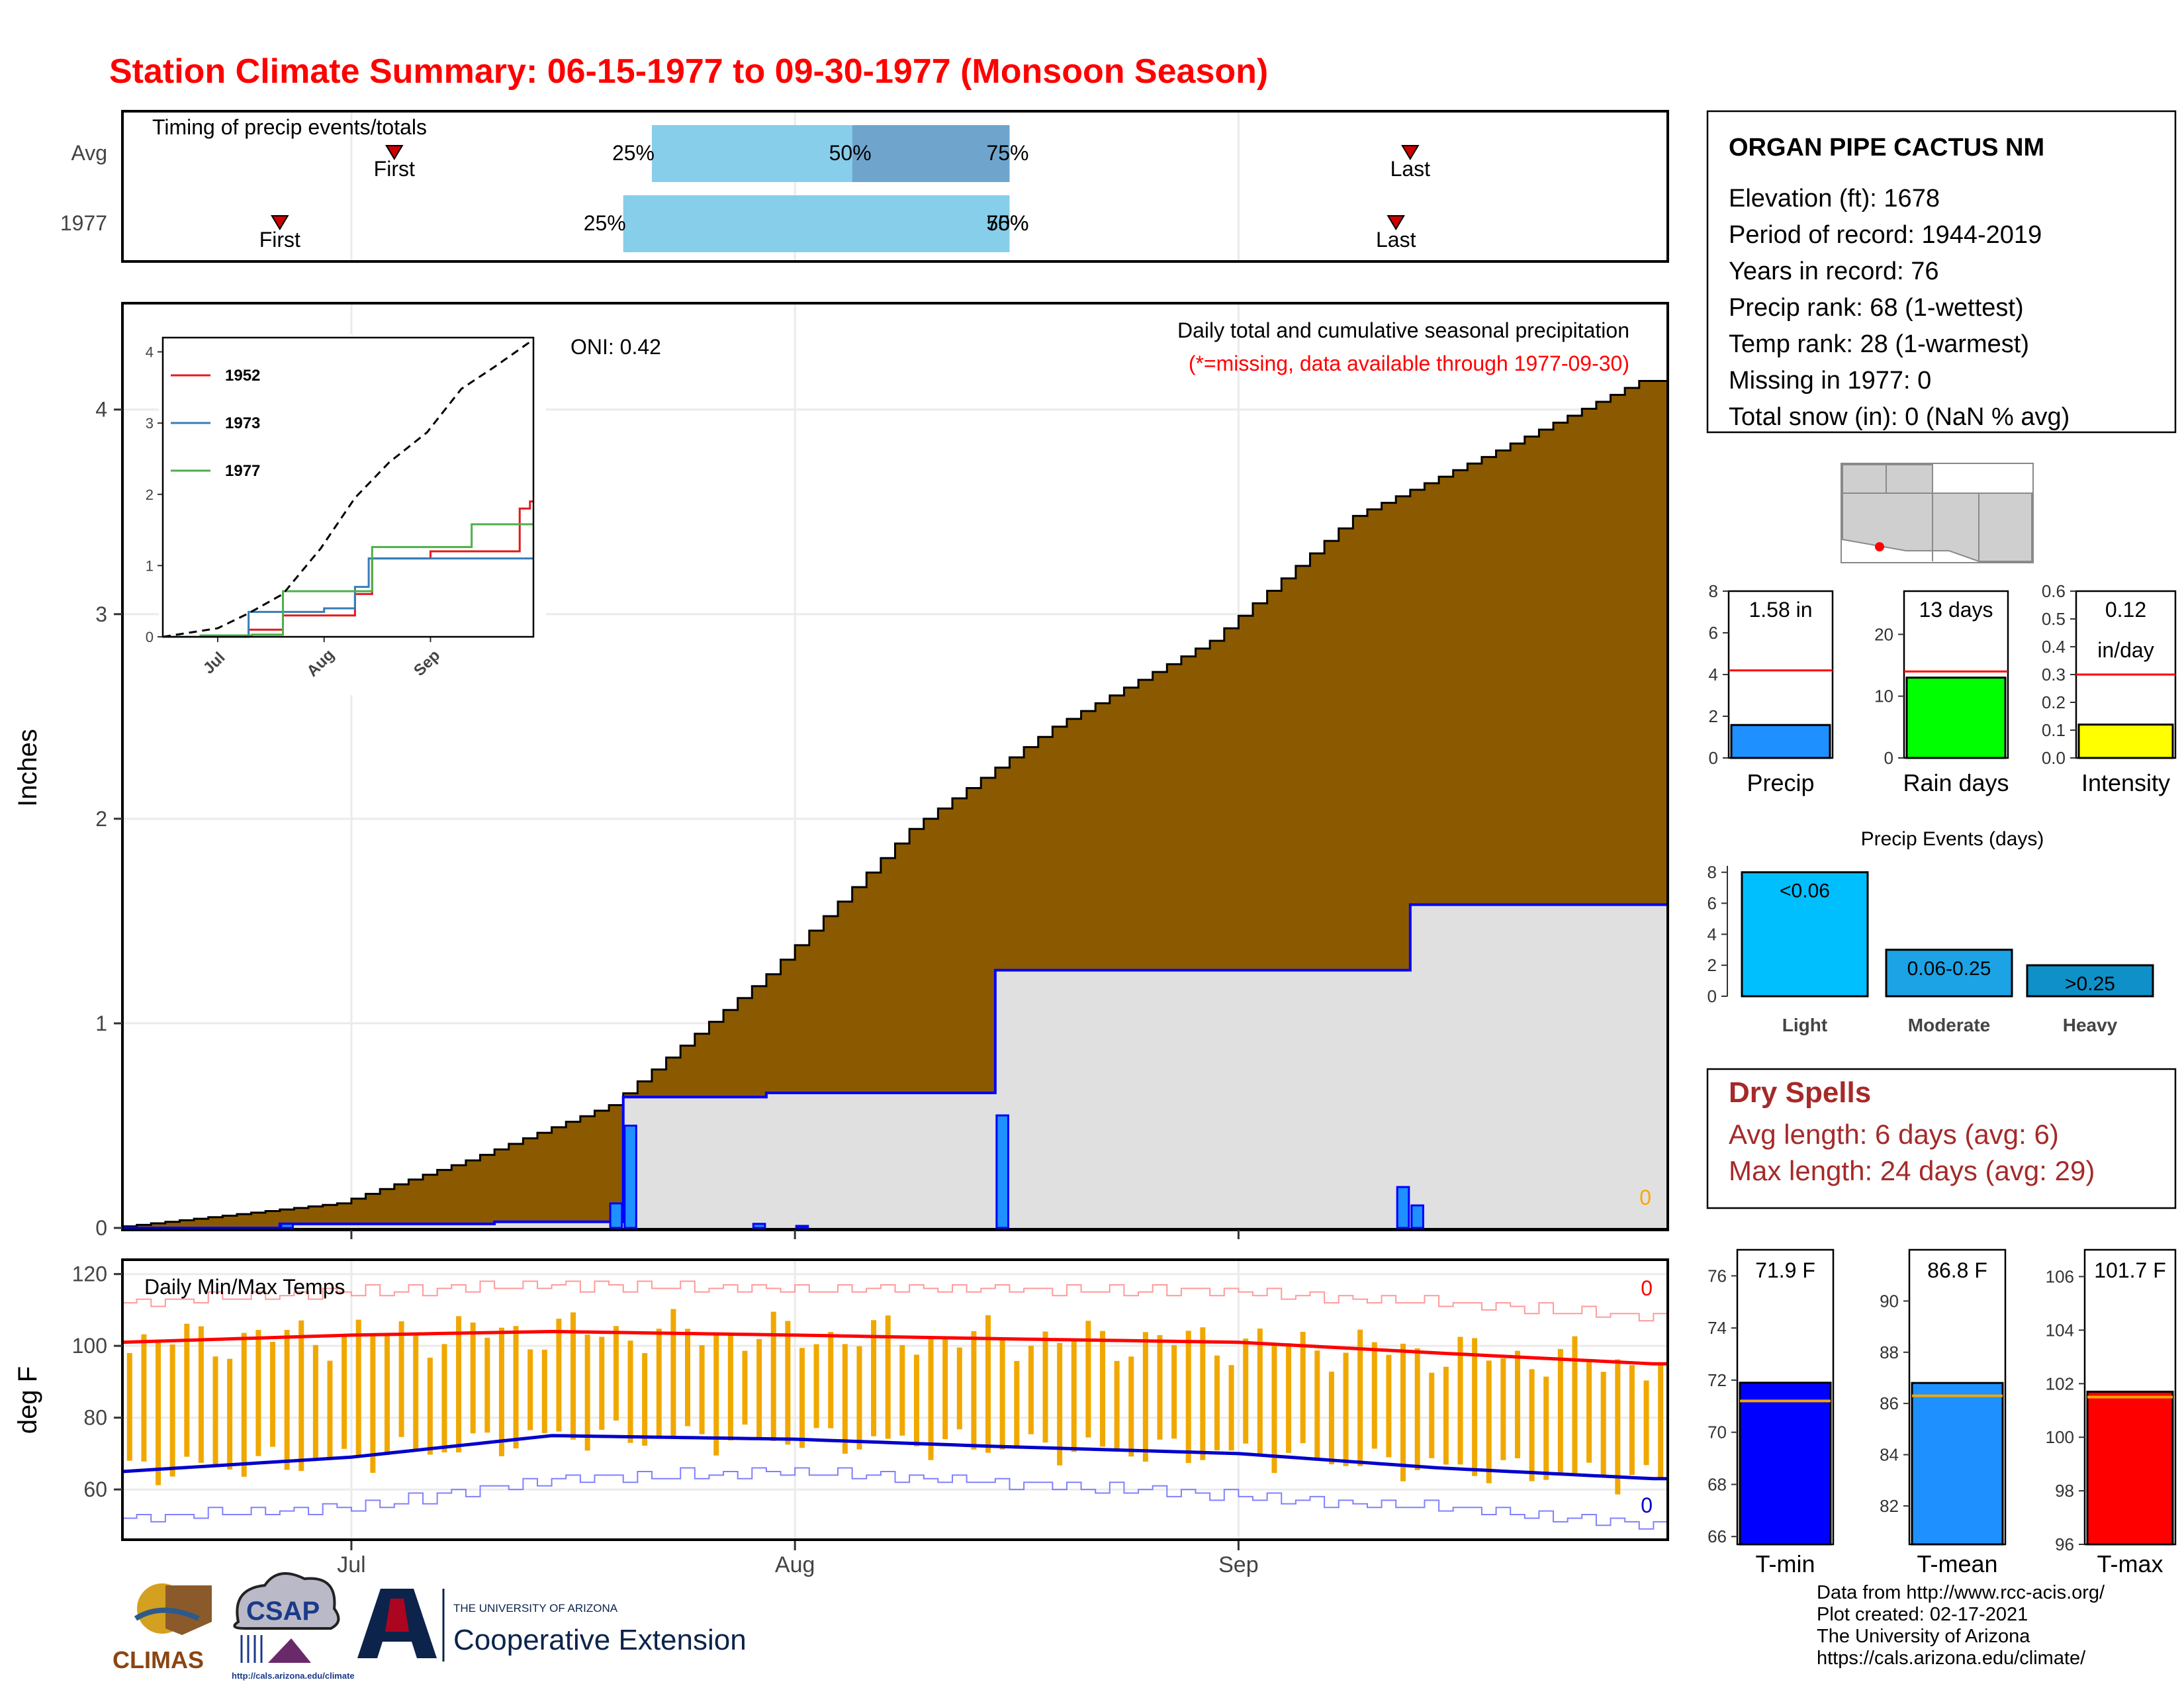 The width and height of the screenshot is (2184, 1688). I want to click on temp-summary-value-1: 86.8 F, so click(1957, 1270).